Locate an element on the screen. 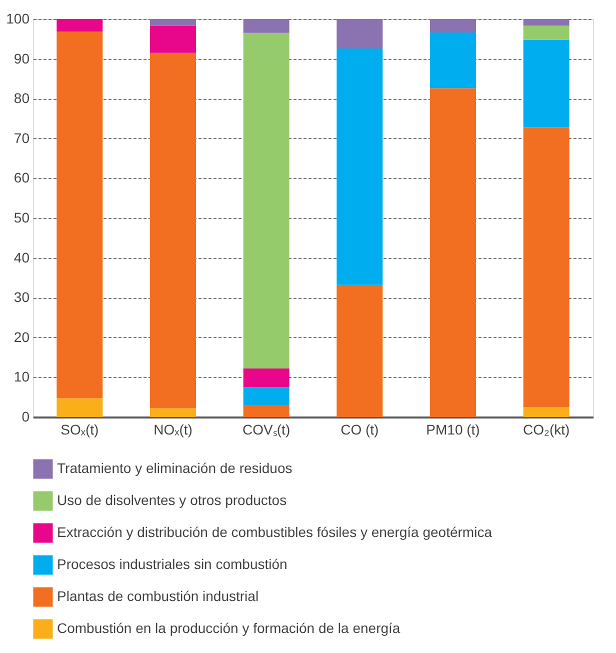 The height and width of the screenshot is (653, 616). y-tick-label: 20 is located at coordinates (22, 336).